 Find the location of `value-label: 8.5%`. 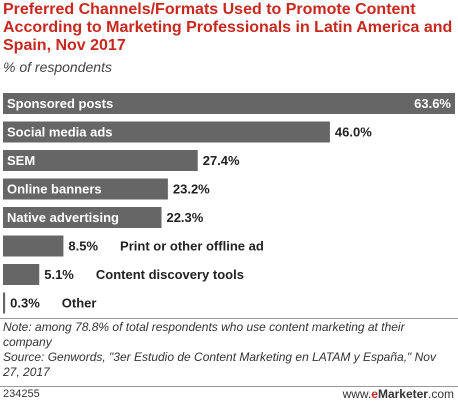

value-label: 8.5% is located at coordinates (83, 246).